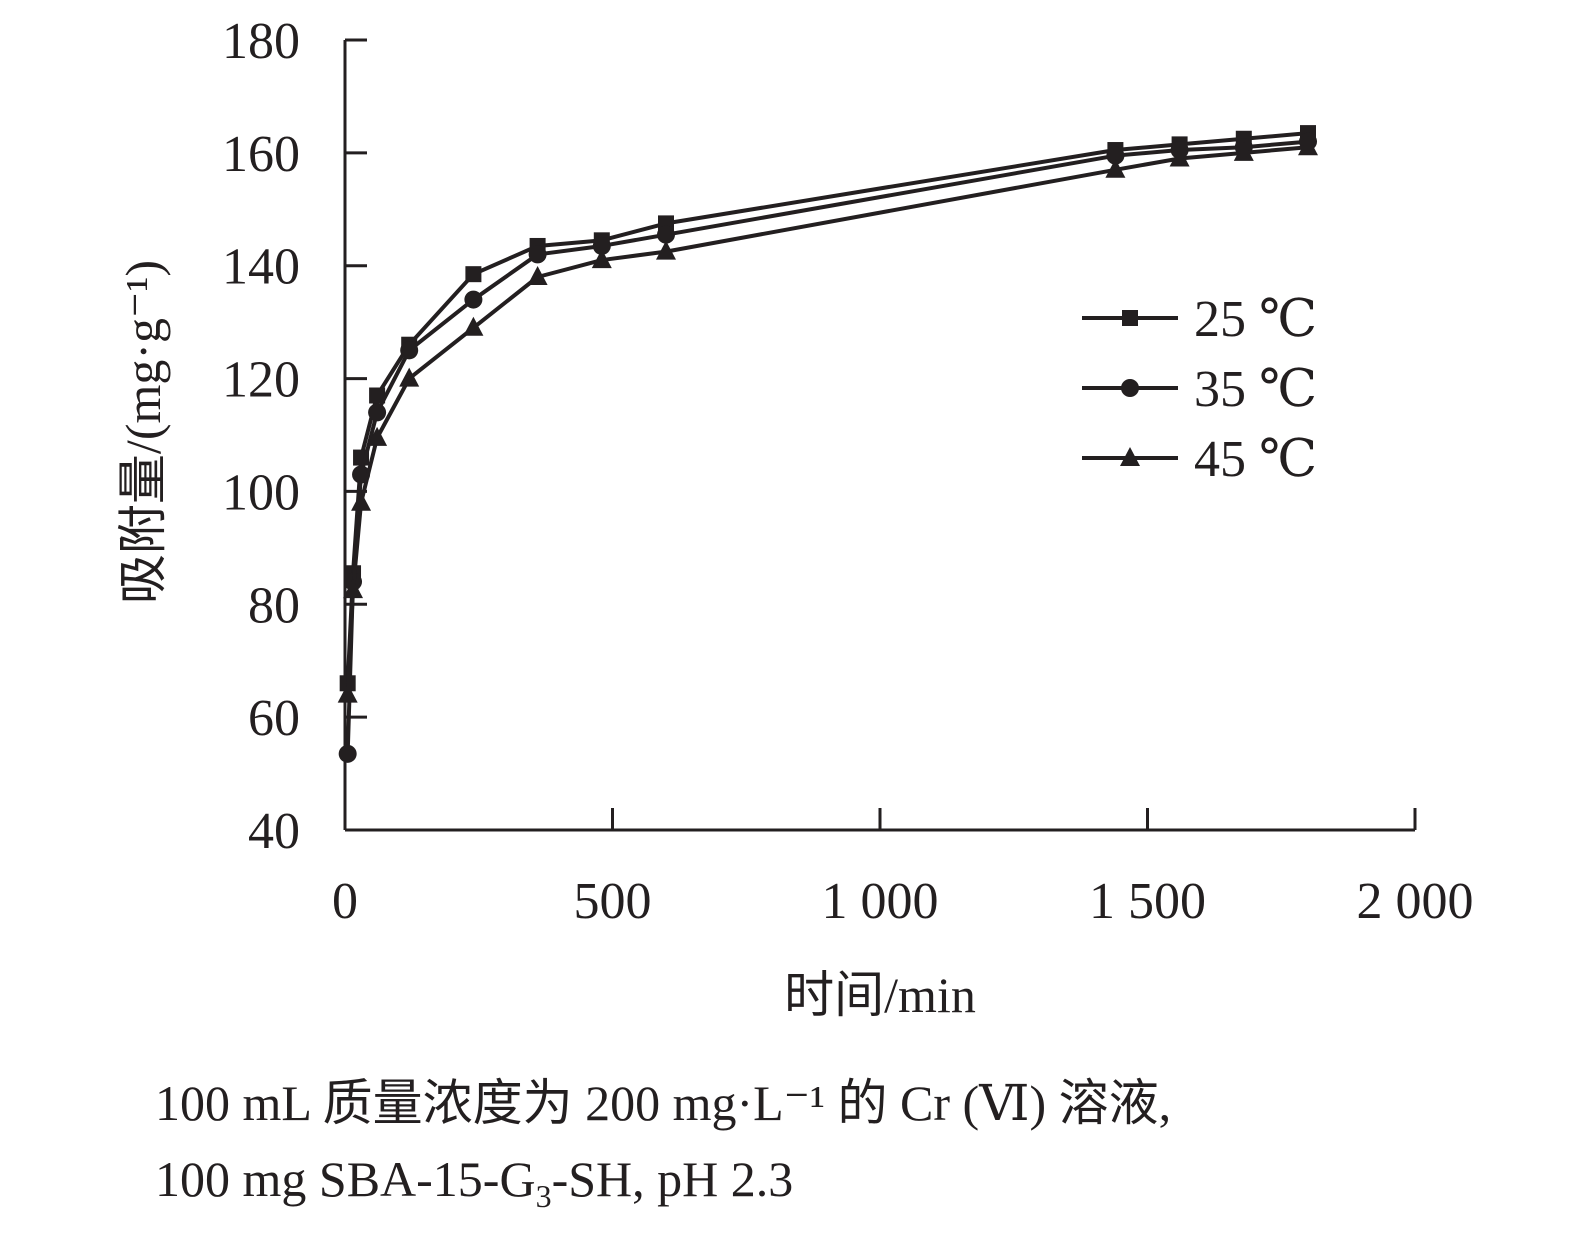 This screenshot has height=1236, width=1575. I want to click on caption-line-1: 100 mL 质量浓度为 200 mg·L⁻¹ 的 Cr (Ⅵ) 溶液,, so click(663, 1103).